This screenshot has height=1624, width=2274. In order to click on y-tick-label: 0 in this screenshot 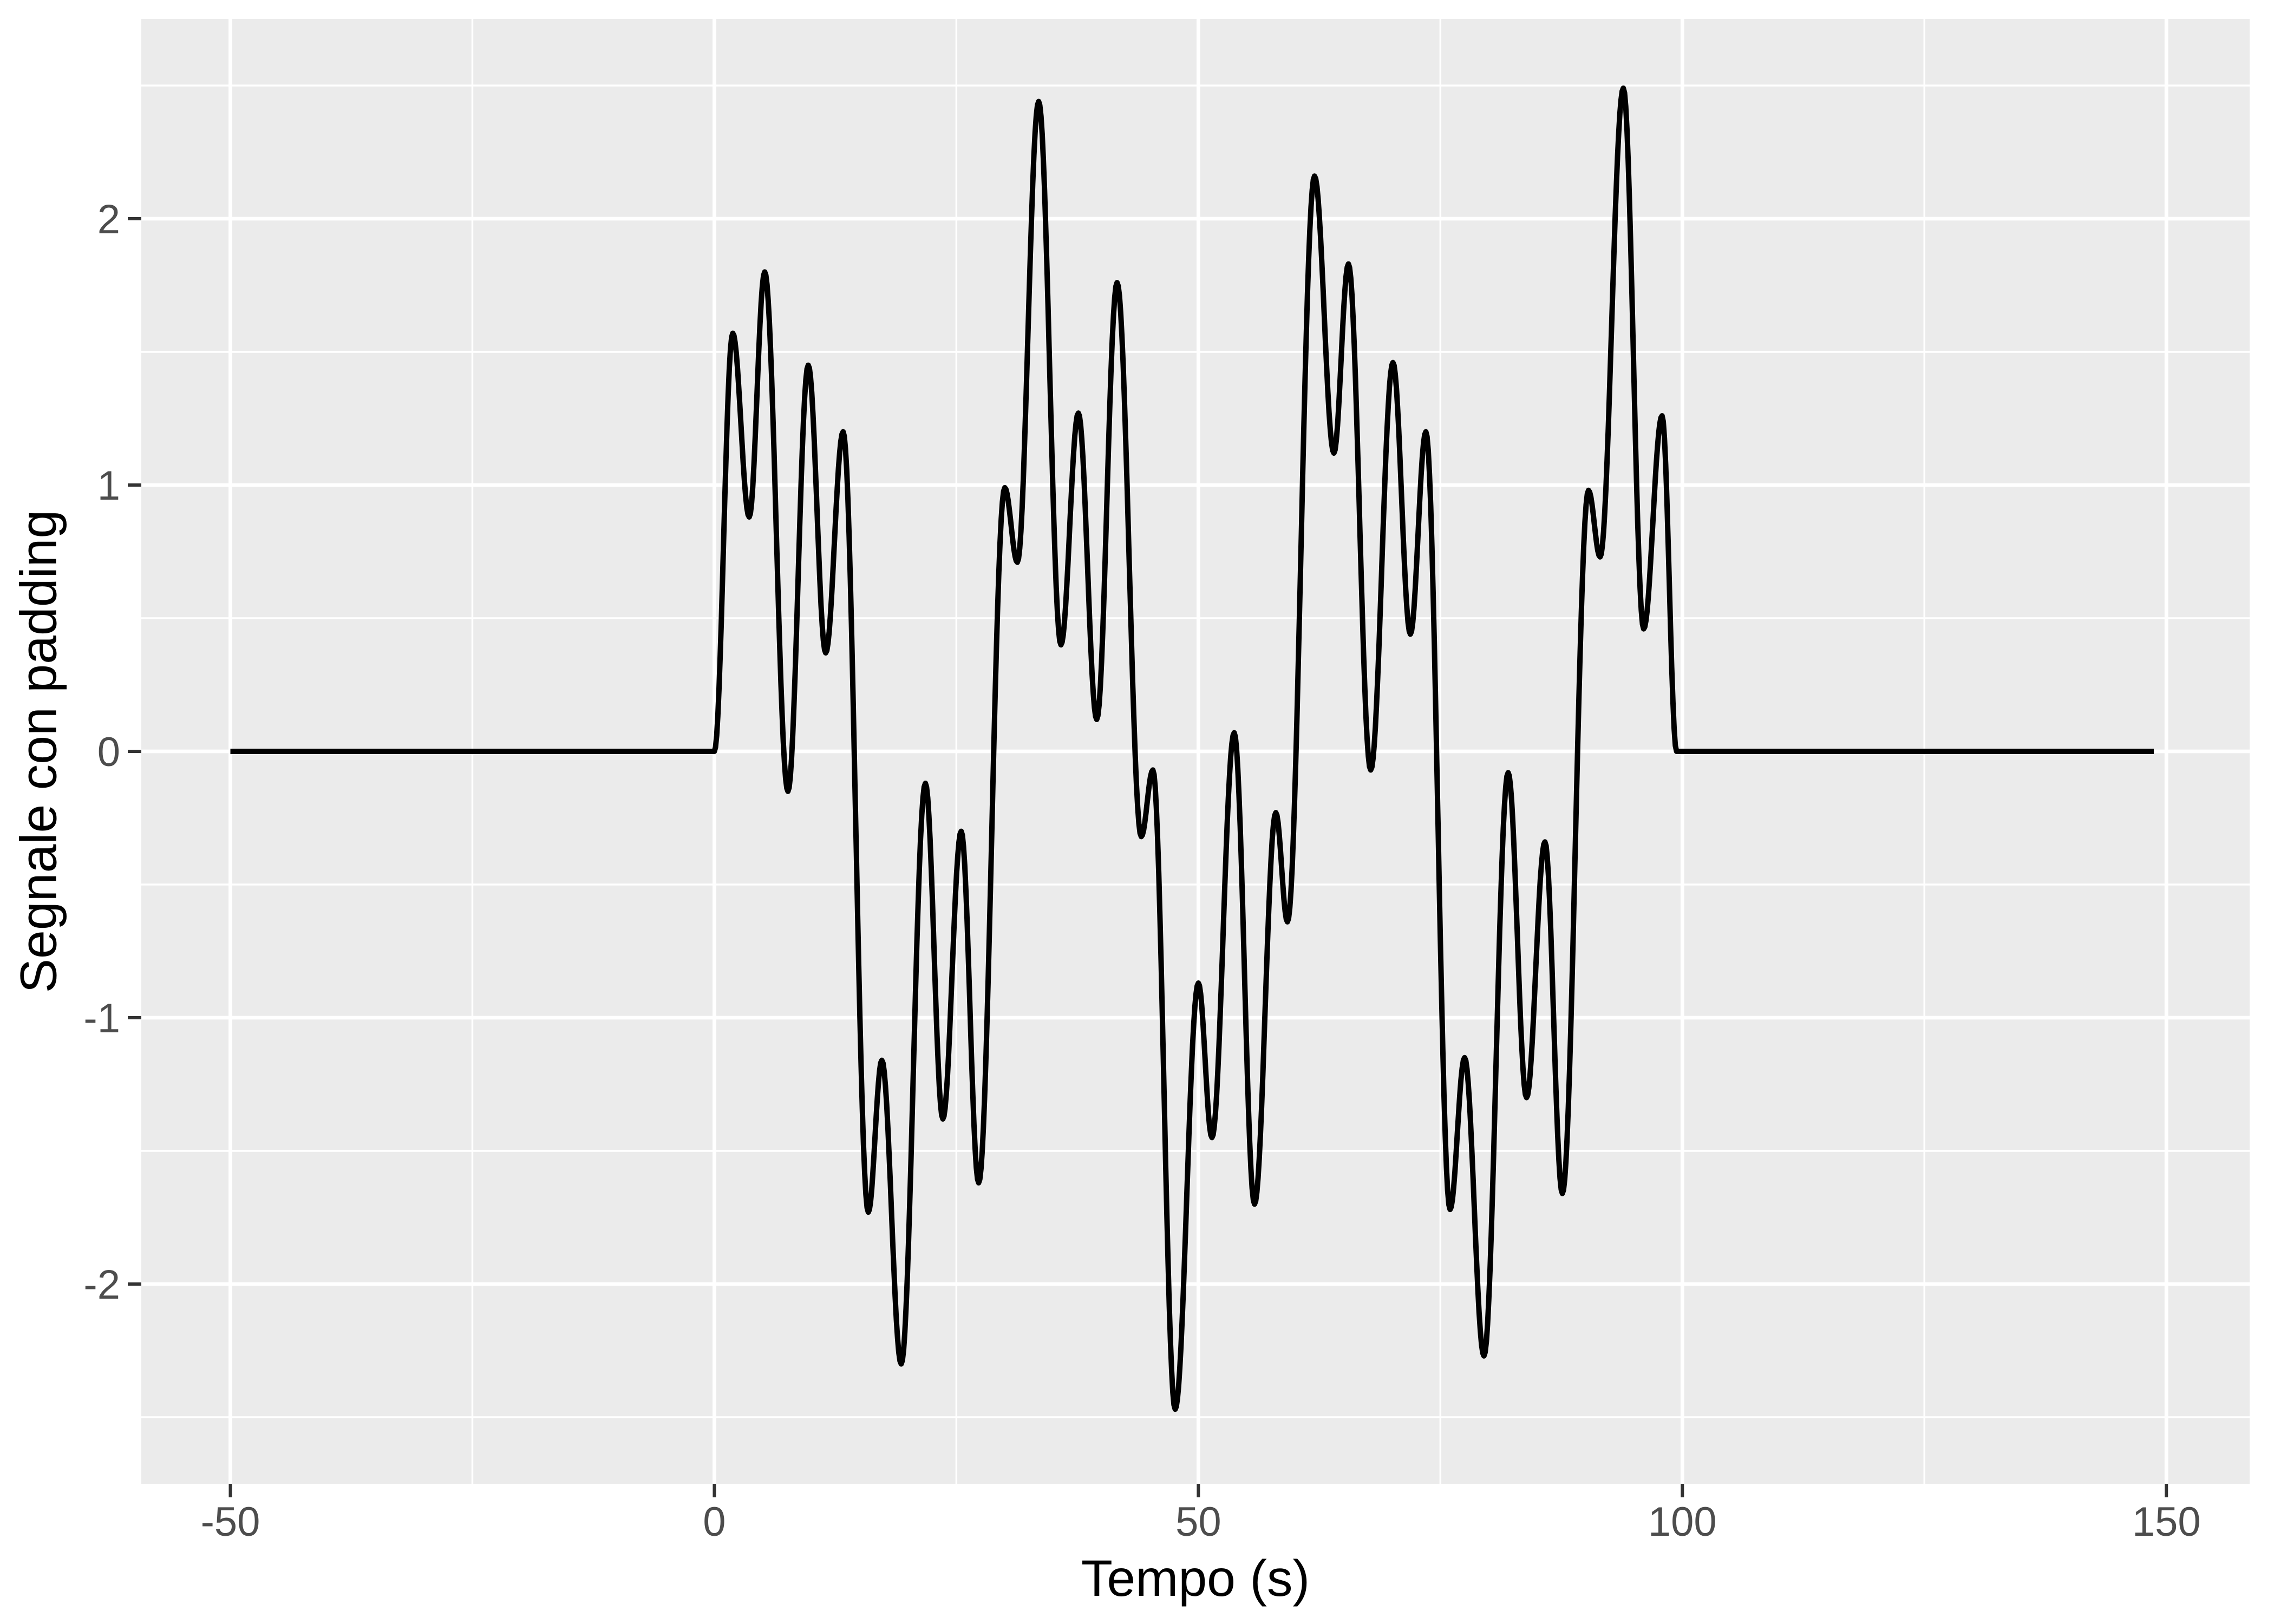, I will do `click(109, 752)`.